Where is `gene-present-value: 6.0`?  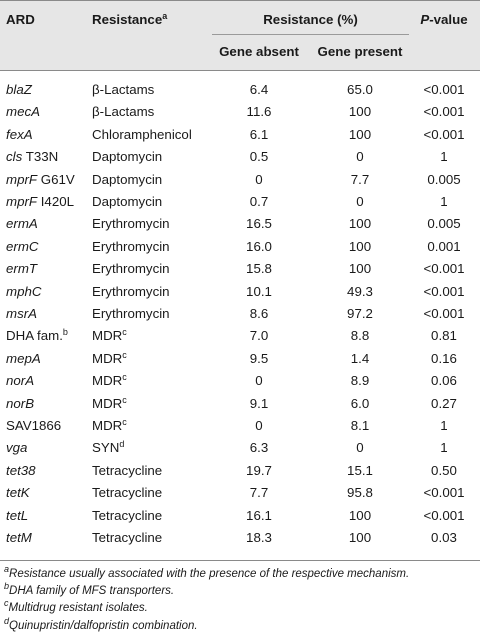
gene-present-value: 6.0 is located at coordinates (360, 403).